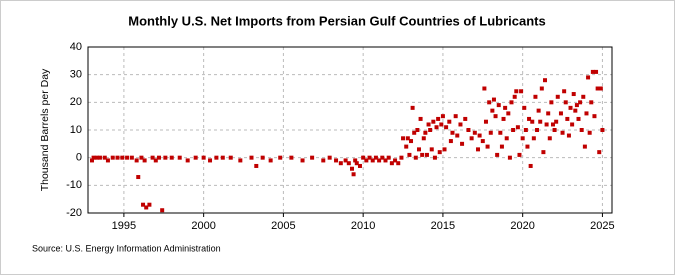 Image resolution: width=675 pixels, height=275 pixels. I want to click on x-tick-label: 1995, so click(124, 226).